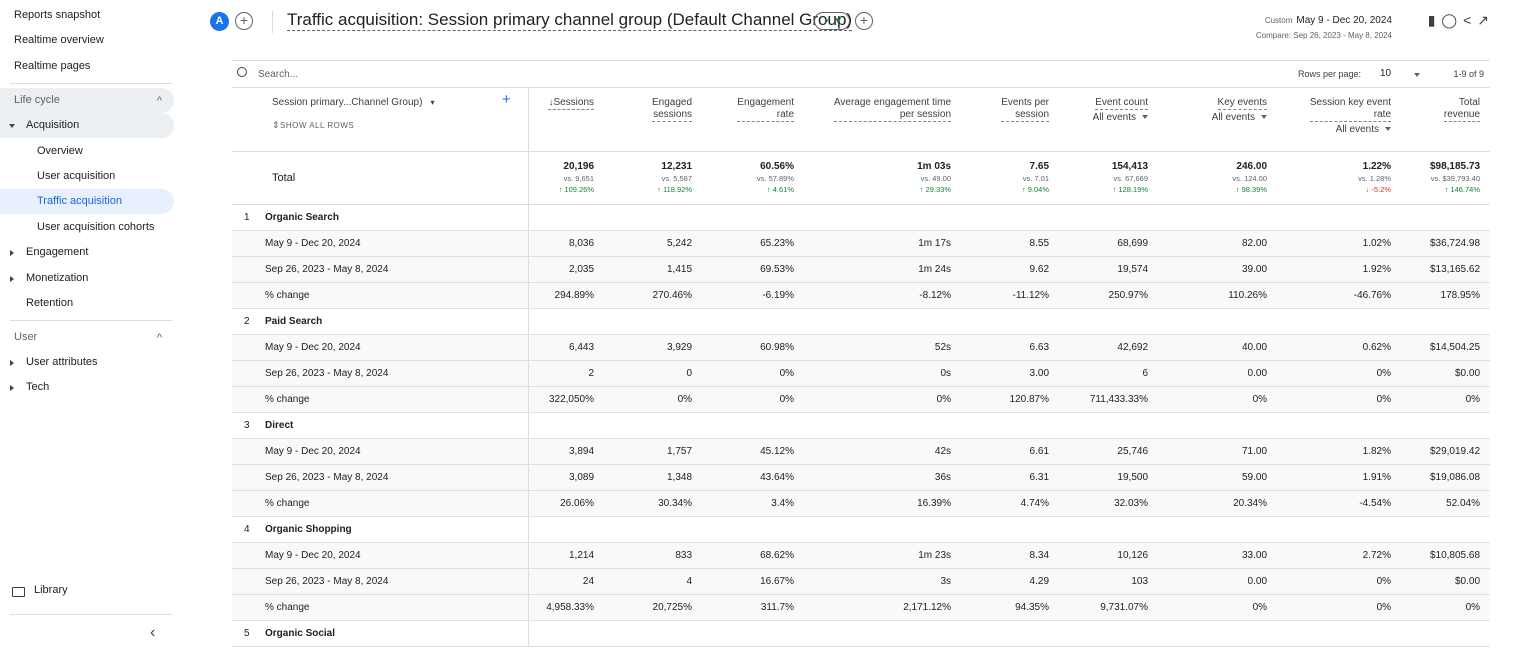  What do you see at coordinates (566, 243) in the screenshot?
I see `metric-cell: 8,036` at bounding box center [566, 243].